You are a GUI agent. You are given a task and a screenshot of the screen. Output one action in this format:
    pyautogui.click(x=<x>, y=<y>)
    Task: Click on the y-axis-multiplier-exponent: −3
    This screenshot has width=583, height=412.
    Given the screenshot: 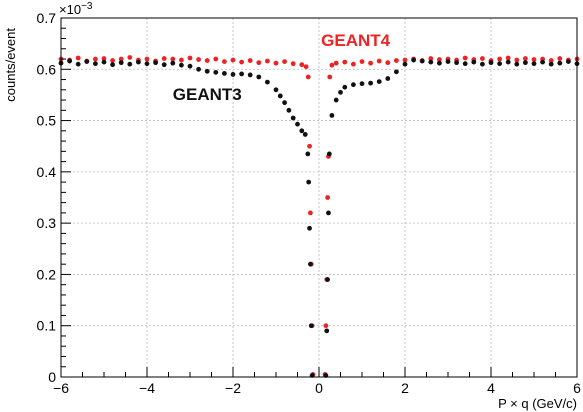 What is the action you would take?
    pyautogui.click(x=87, y=6)
    